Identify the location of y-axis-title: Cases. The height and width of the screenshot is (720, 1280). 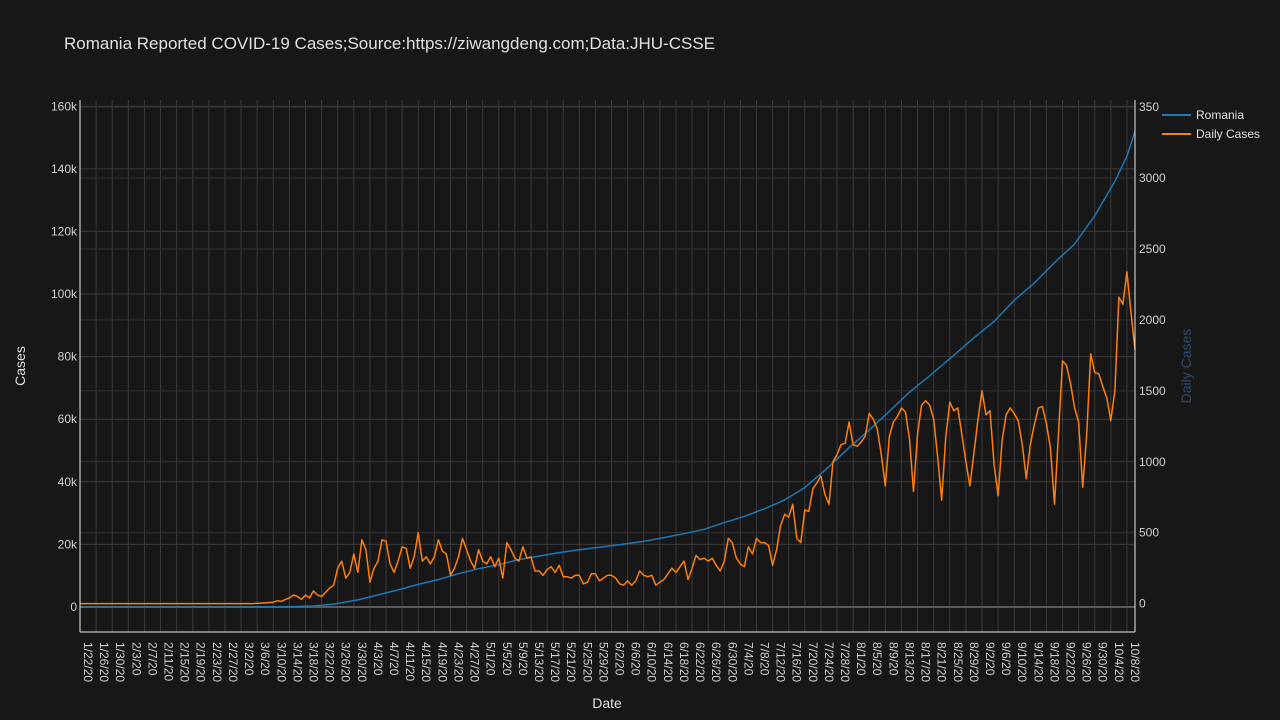
(20, 366).